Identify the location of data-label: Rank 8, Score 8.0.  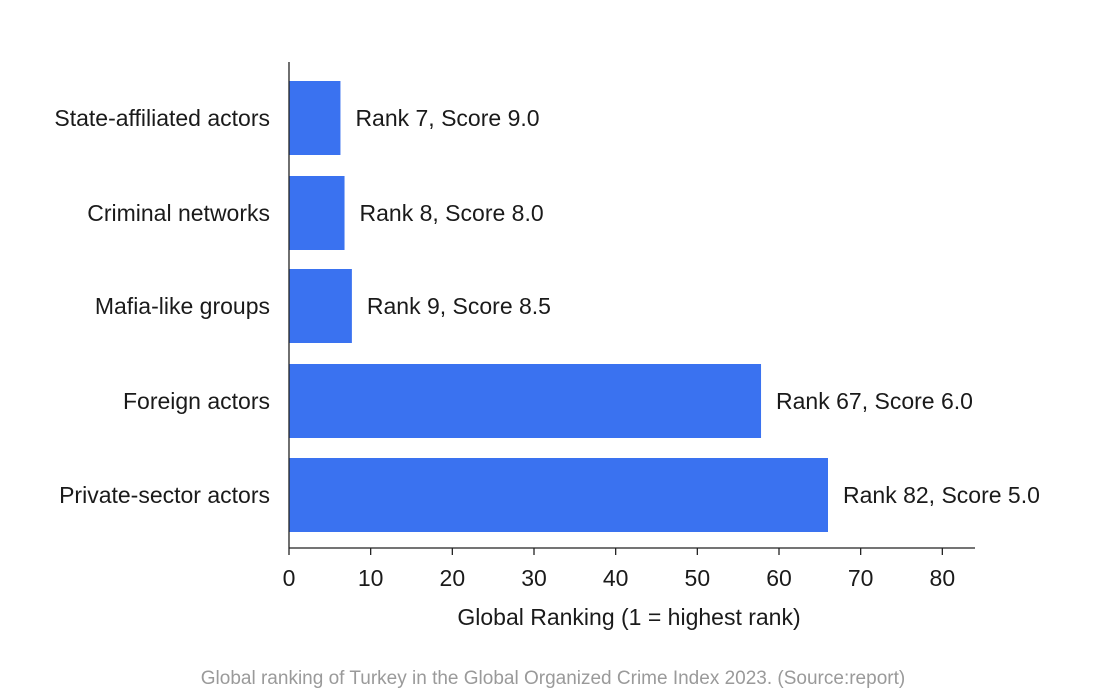
(452, 213).